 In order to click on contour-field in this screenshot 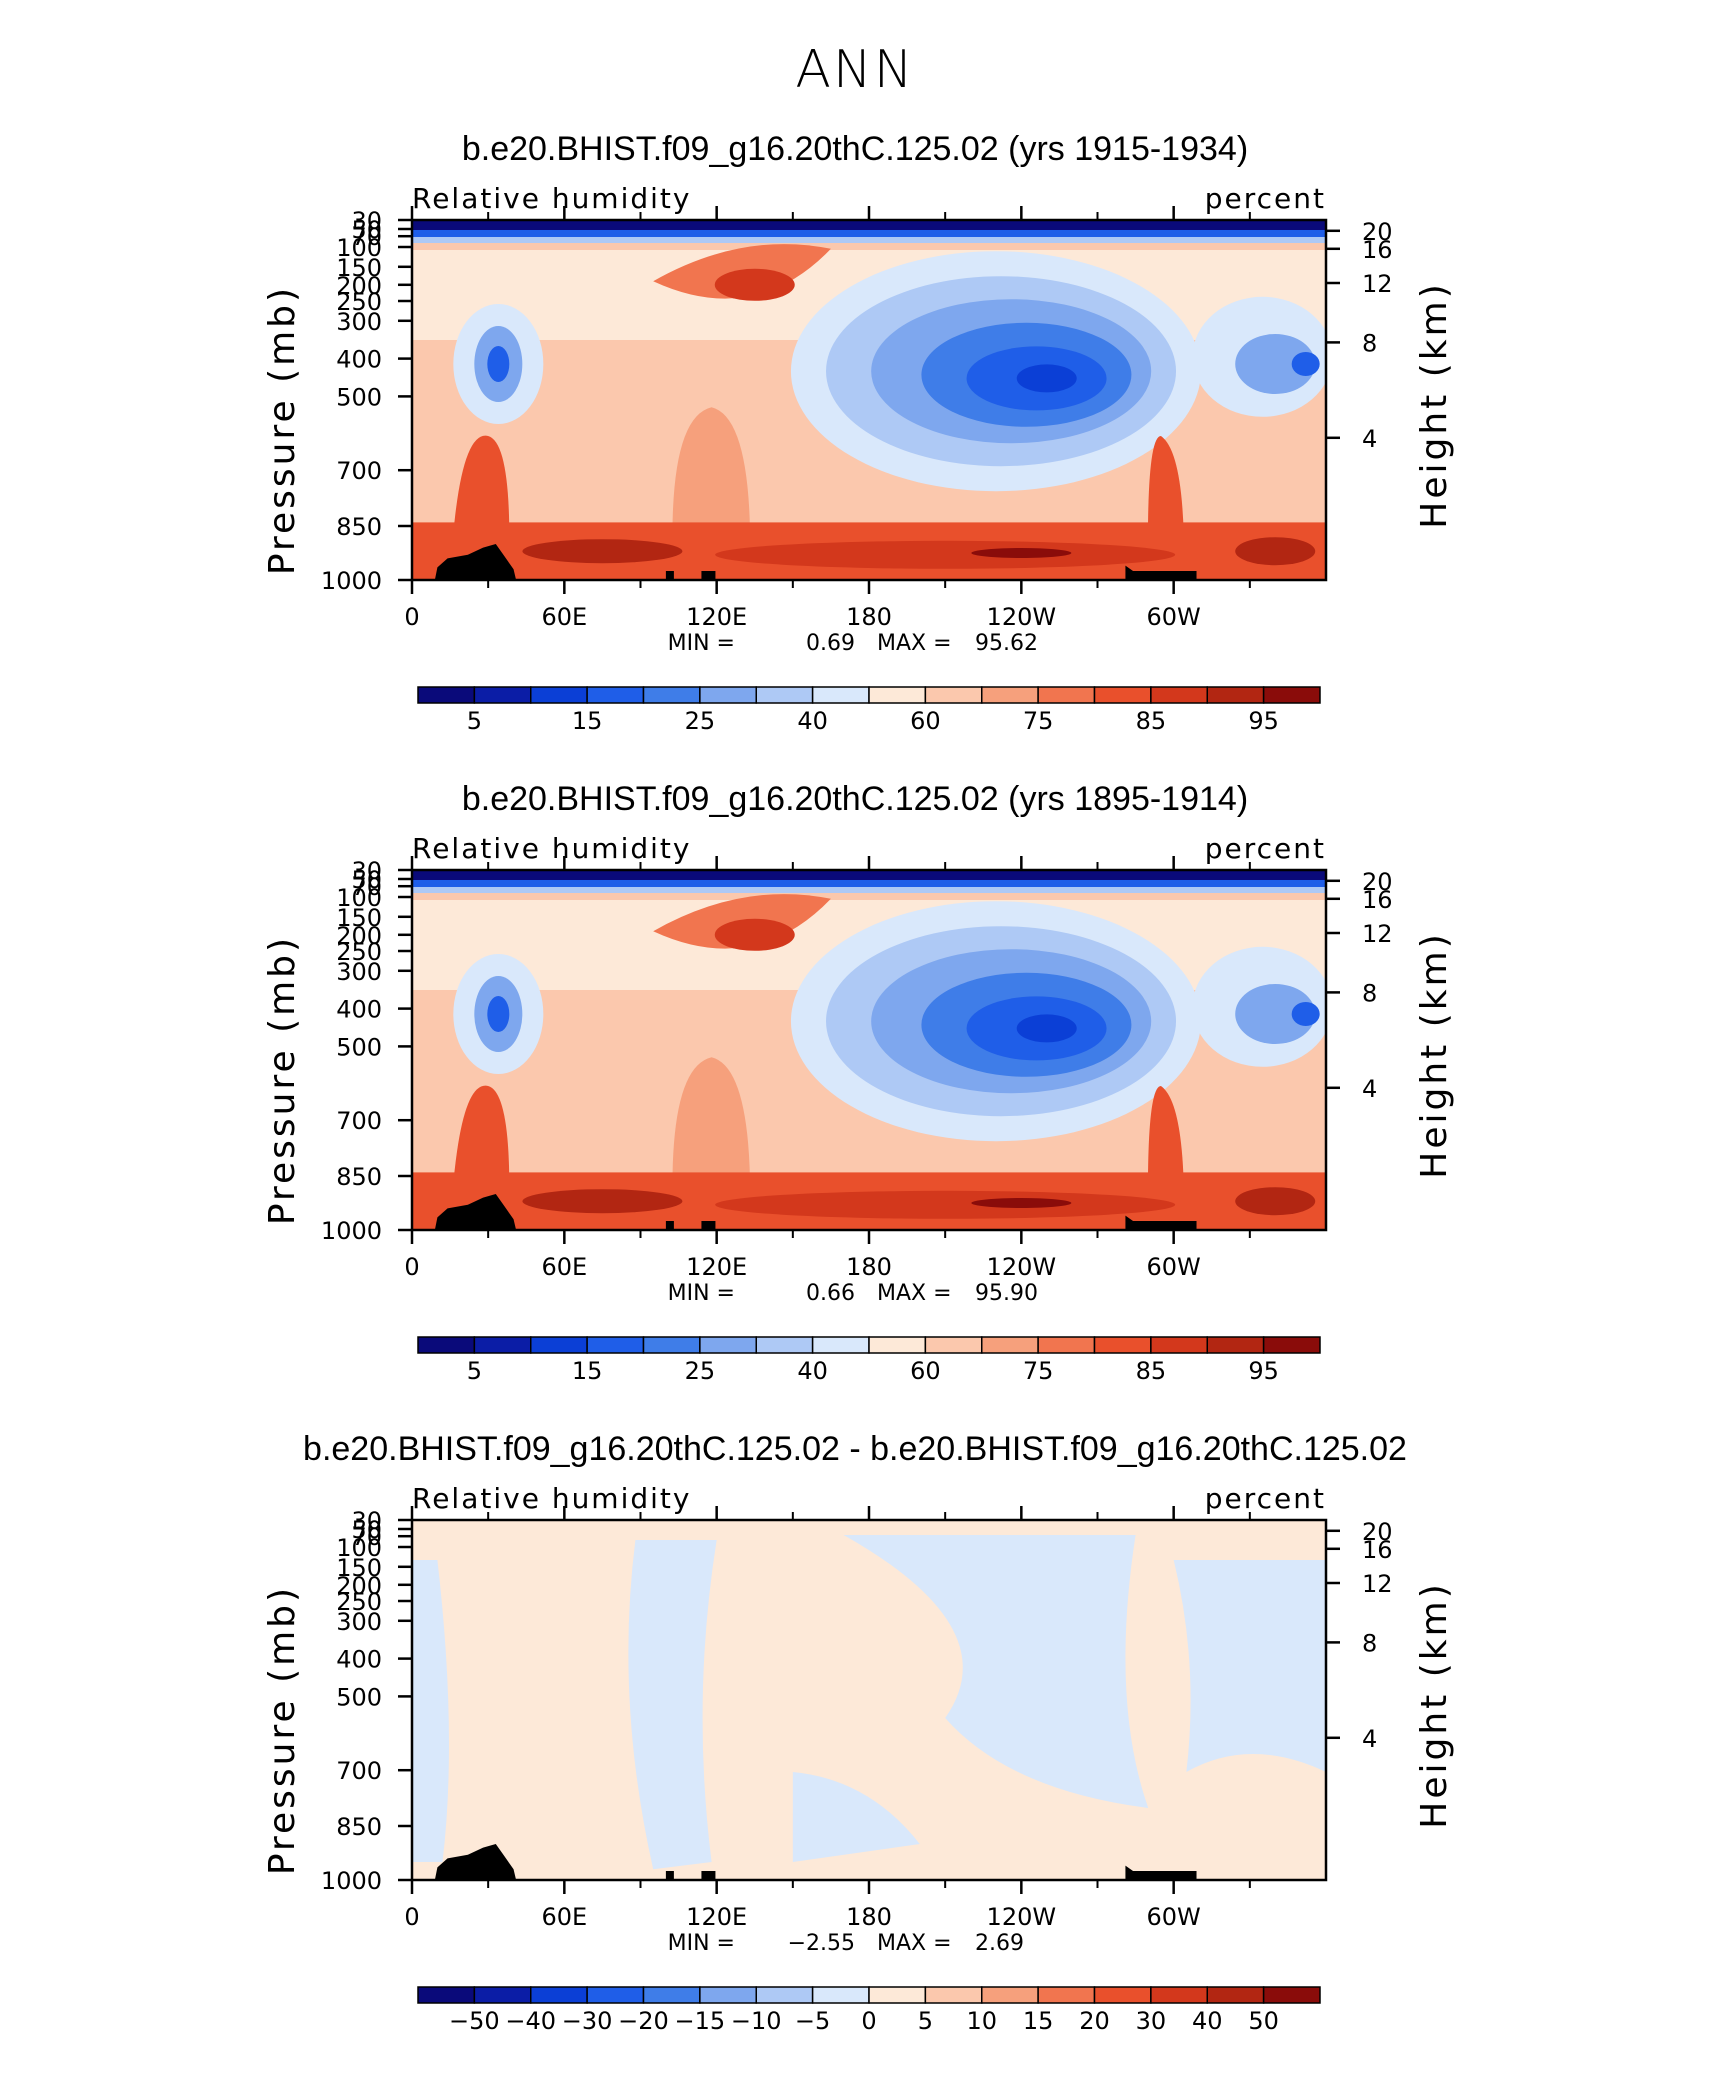, I will do `click(869, 1700)`.